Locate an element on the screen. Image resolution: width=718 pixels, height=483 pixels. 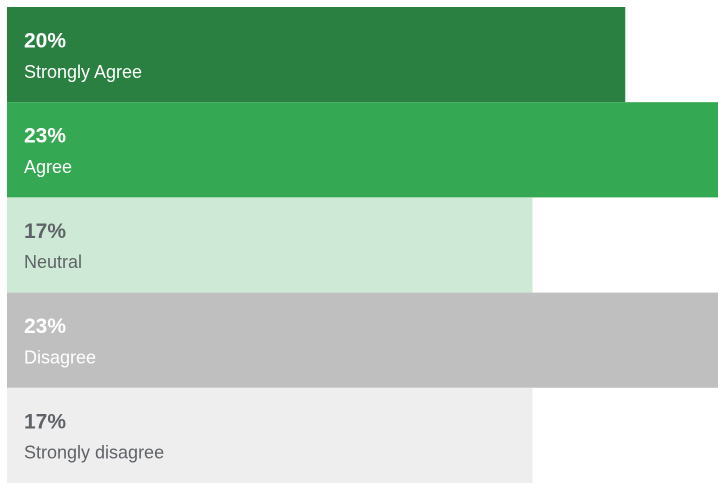
value-label: 20% is located at coordinates (45, 41).